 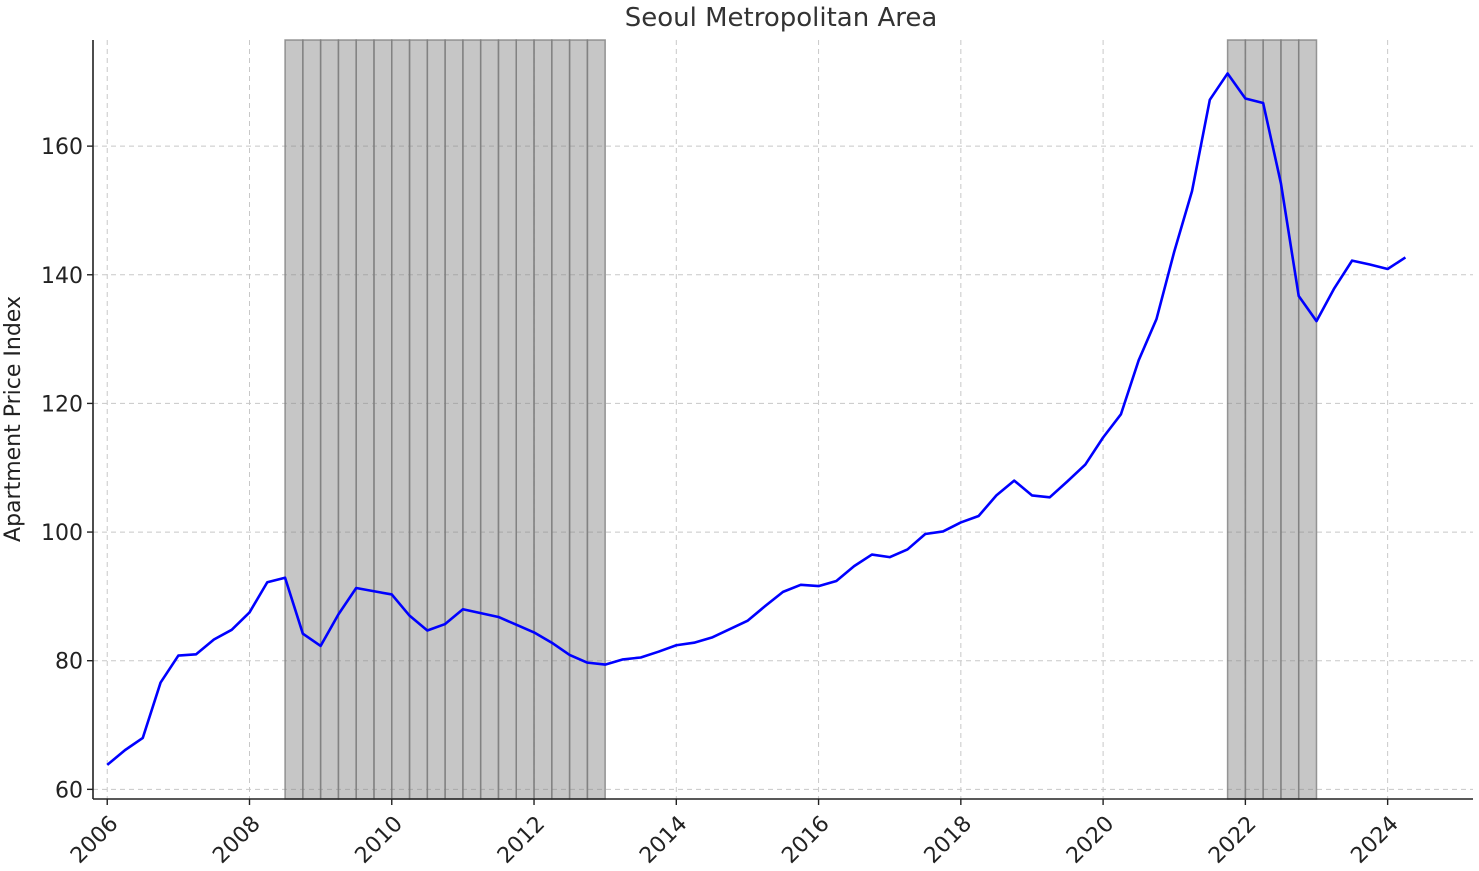 What do you see at coordinates (781, 18) in the screenshot?
I see `chart-title: Seoul Metropolitan Area` at bounding box center [781, 18].